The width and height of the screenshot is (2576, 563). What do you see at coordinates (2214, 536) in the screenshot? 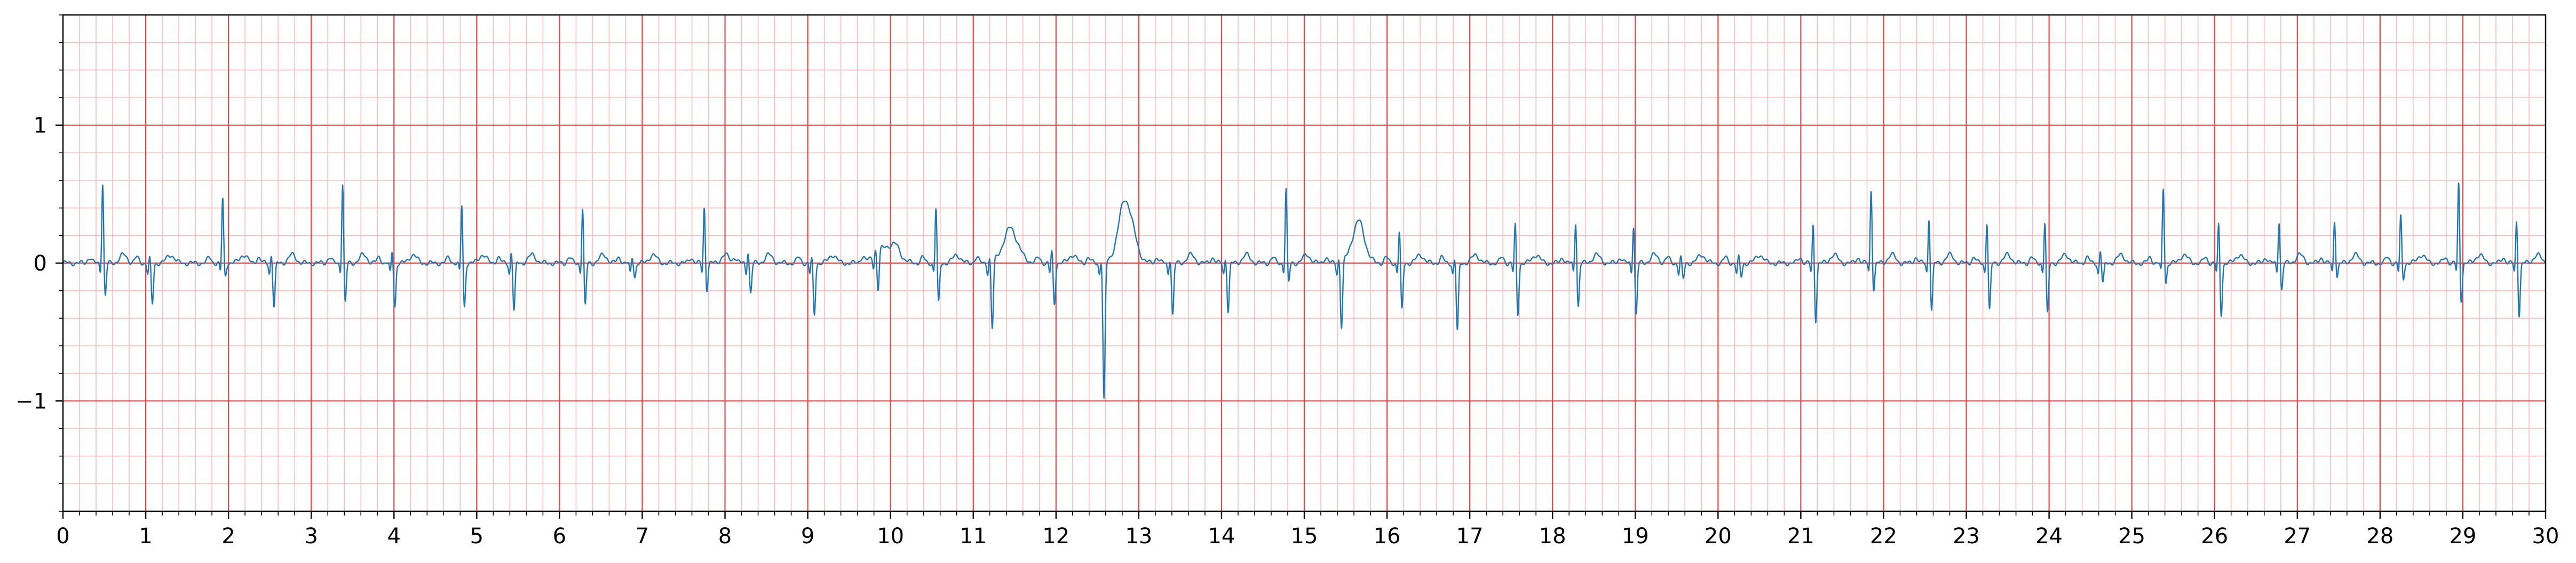
I see `x-tick-label: 26` at bounding box center [2214, 536].